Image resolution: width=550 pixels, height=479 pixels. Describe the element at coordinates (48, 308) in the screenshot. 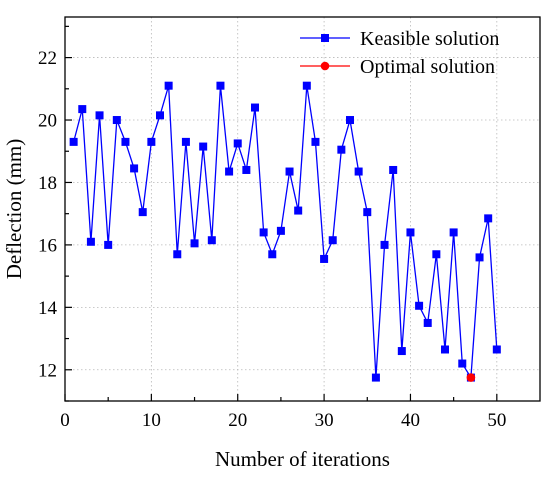

I see `y-tick-label: 14` at that location.